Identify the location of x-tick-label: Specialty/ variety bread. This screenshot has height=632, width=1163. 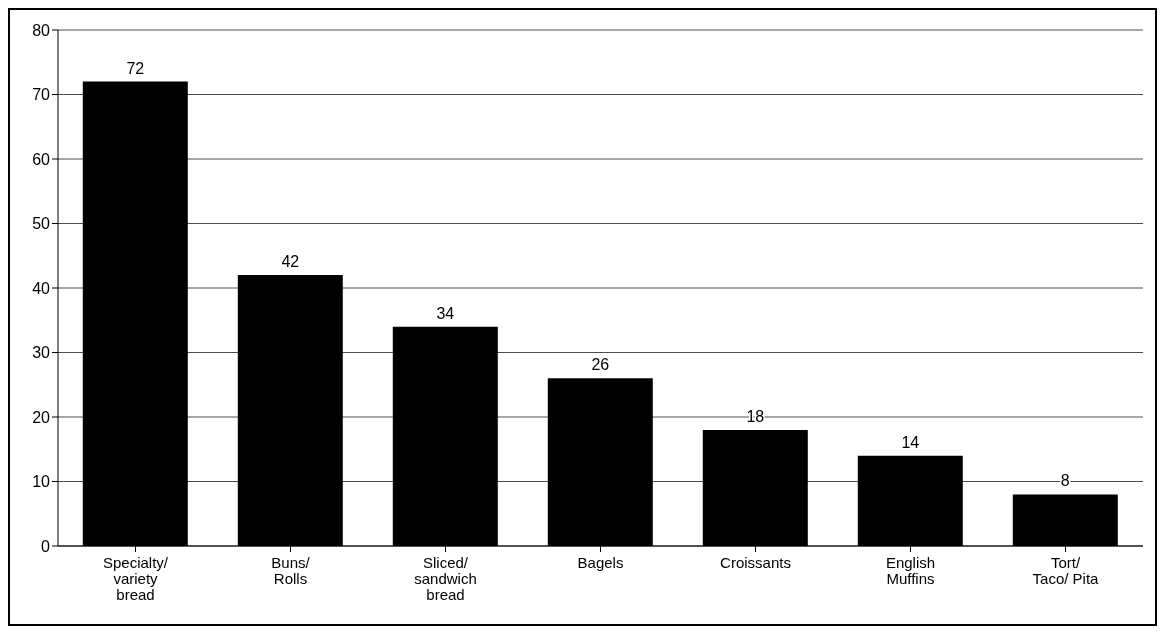
(135, 578).